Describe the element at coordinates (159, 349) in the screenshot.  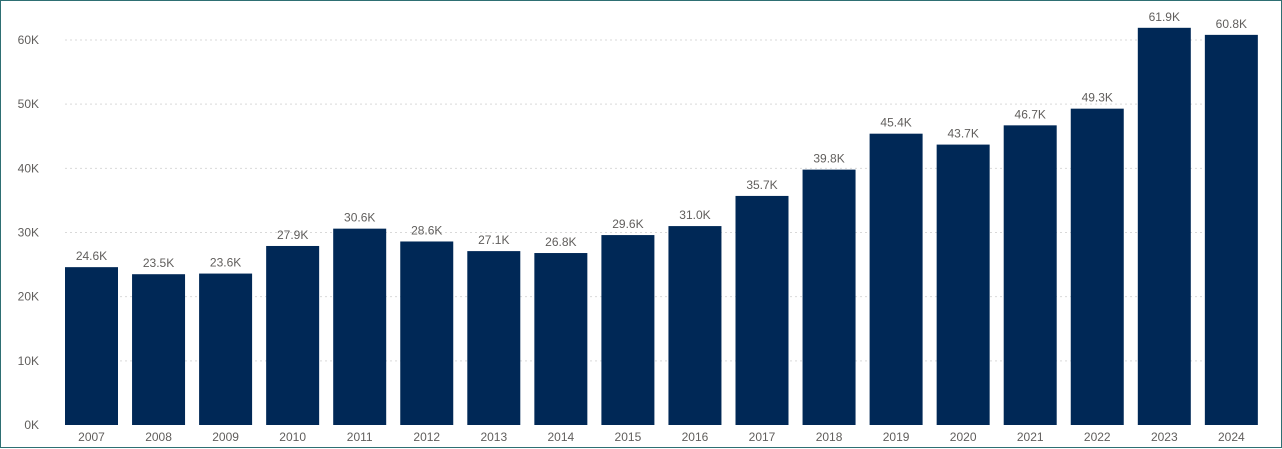
I see `bar-2008` at that location.